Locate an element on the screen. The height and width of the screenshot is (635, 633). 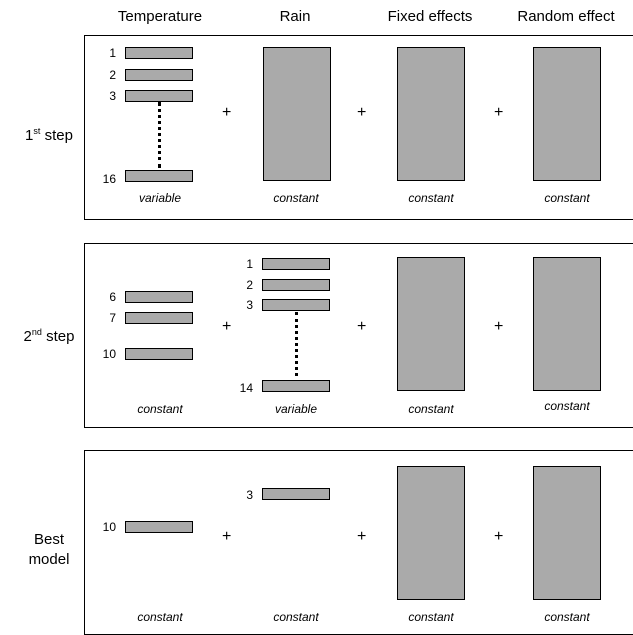
step-label-ordinal: st is located at coordinates (37, 131).